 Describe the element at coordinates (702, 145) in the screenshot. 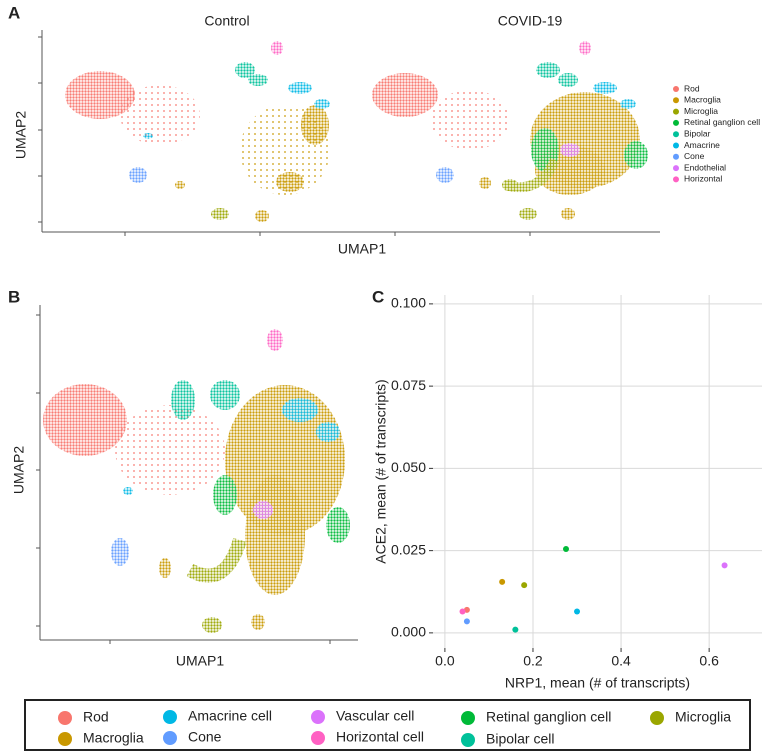

I see `legend-label: Amacrine` at that location.